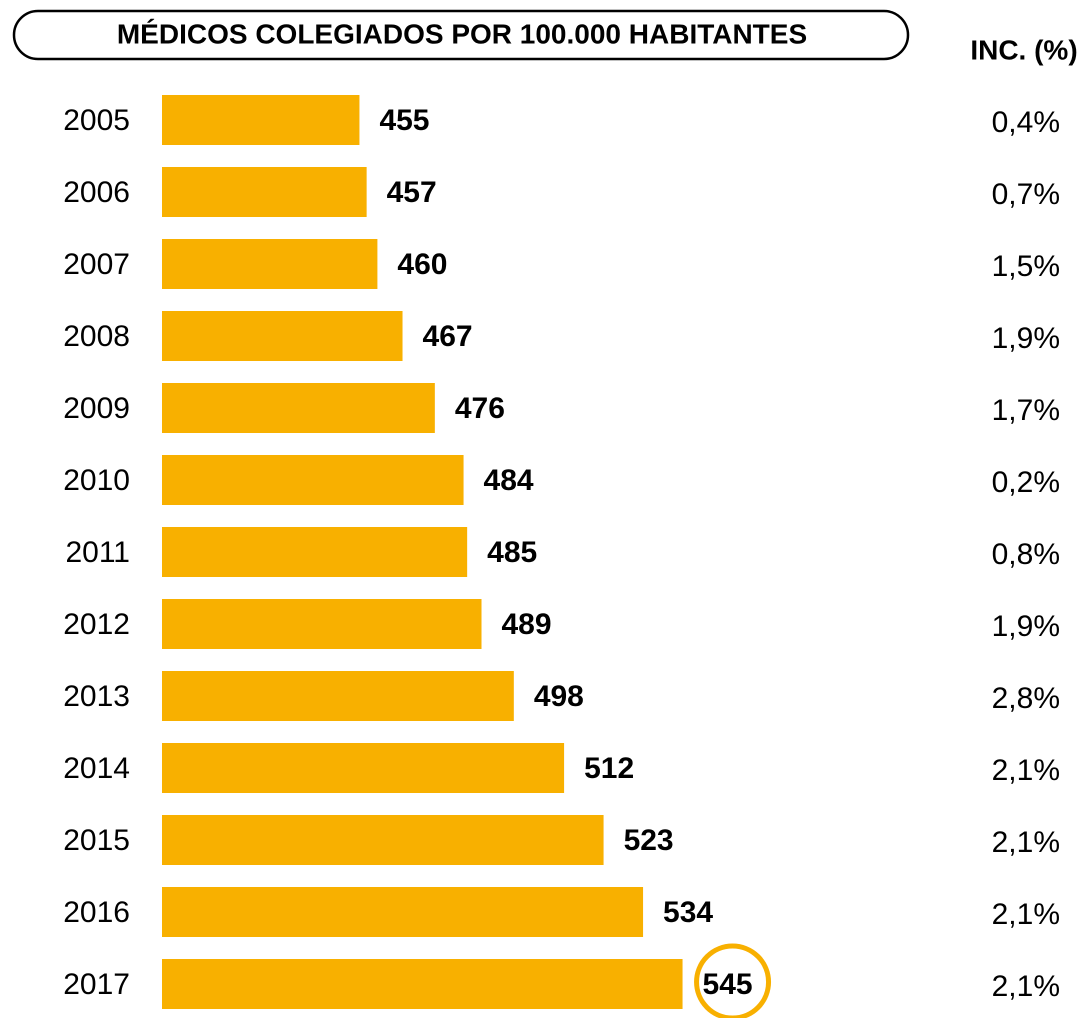 This screenshot has width=1089, height=1018. Describe the element at coordinates (688, 912) in the screenshot. I see `value-label: 534` at that location.